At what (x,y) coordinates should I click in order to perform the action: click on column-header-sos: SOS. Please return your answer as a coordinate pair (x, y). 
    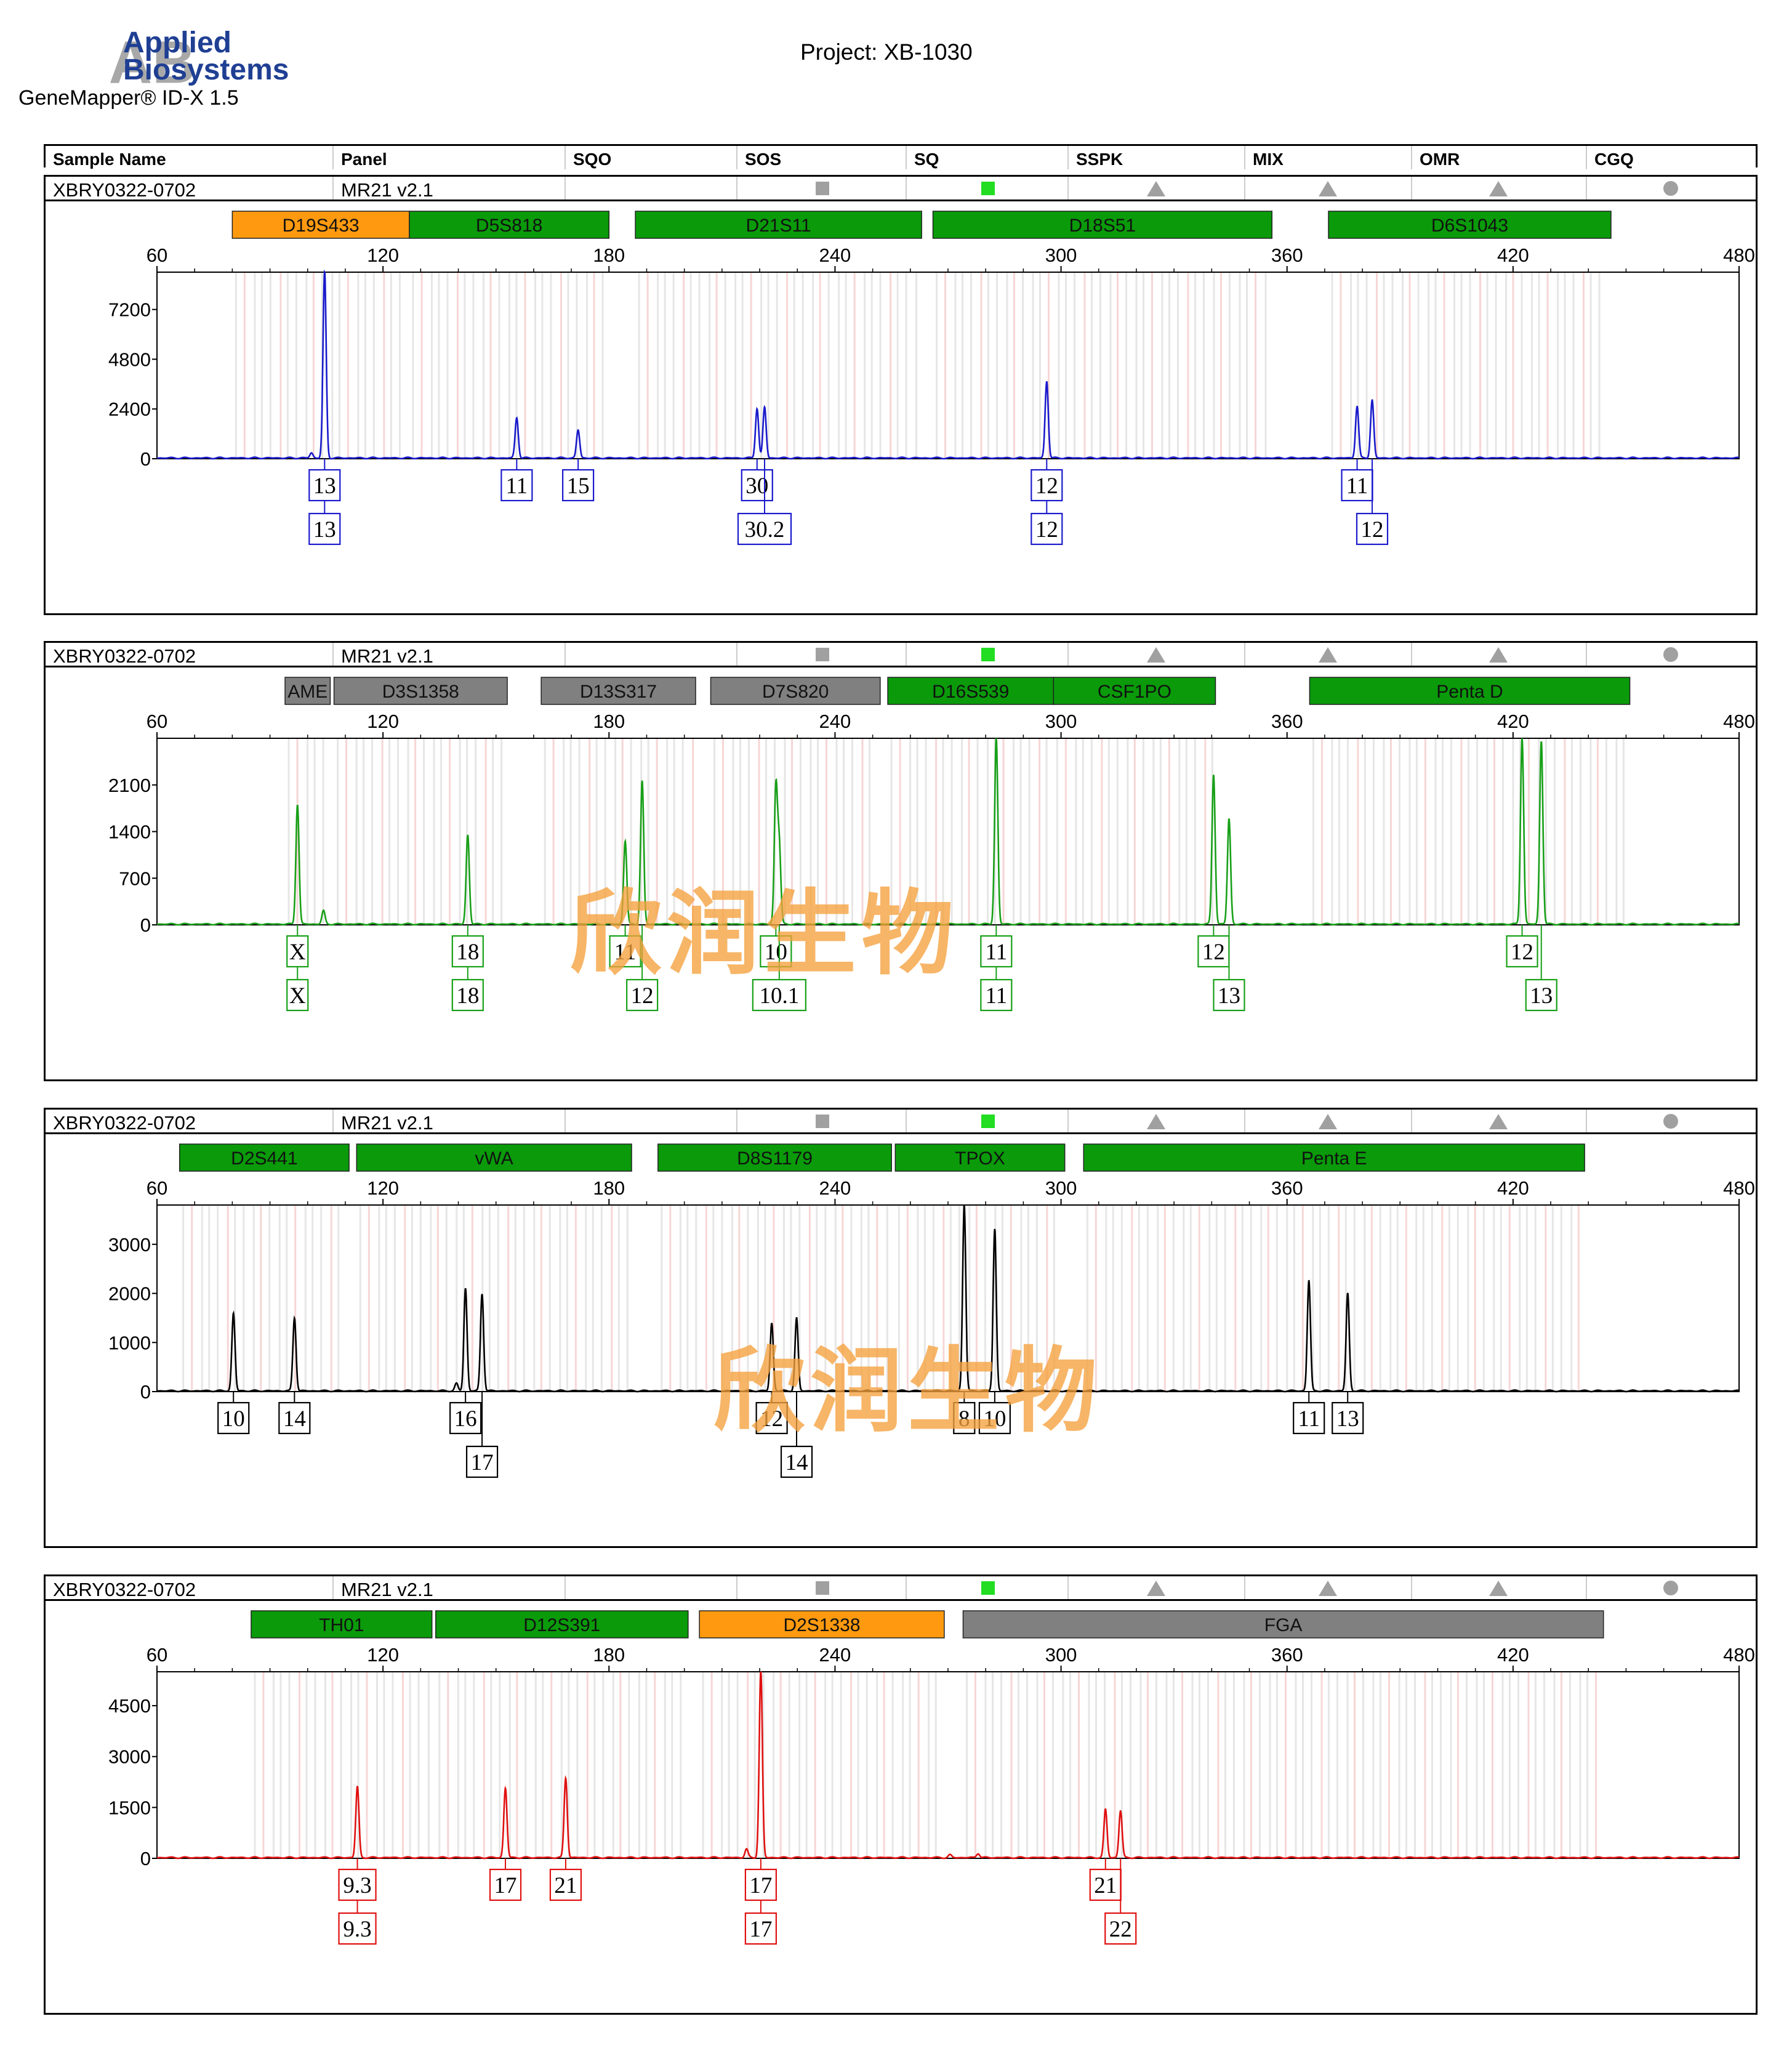
    Looking at the image, I should click on (821, 157).